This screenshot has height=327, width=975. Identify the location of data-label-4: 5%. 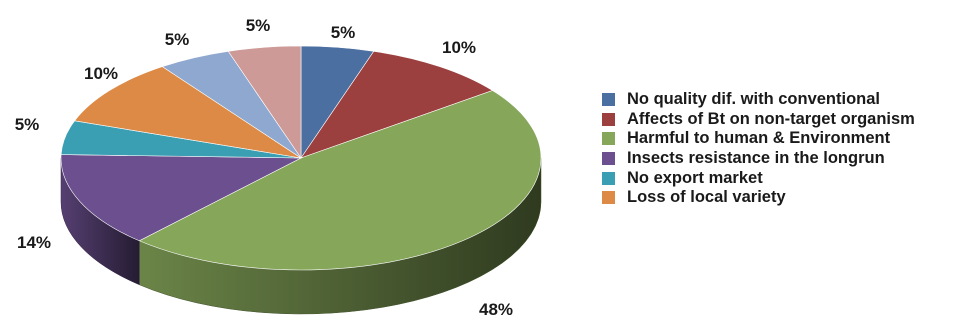
(27, 124).